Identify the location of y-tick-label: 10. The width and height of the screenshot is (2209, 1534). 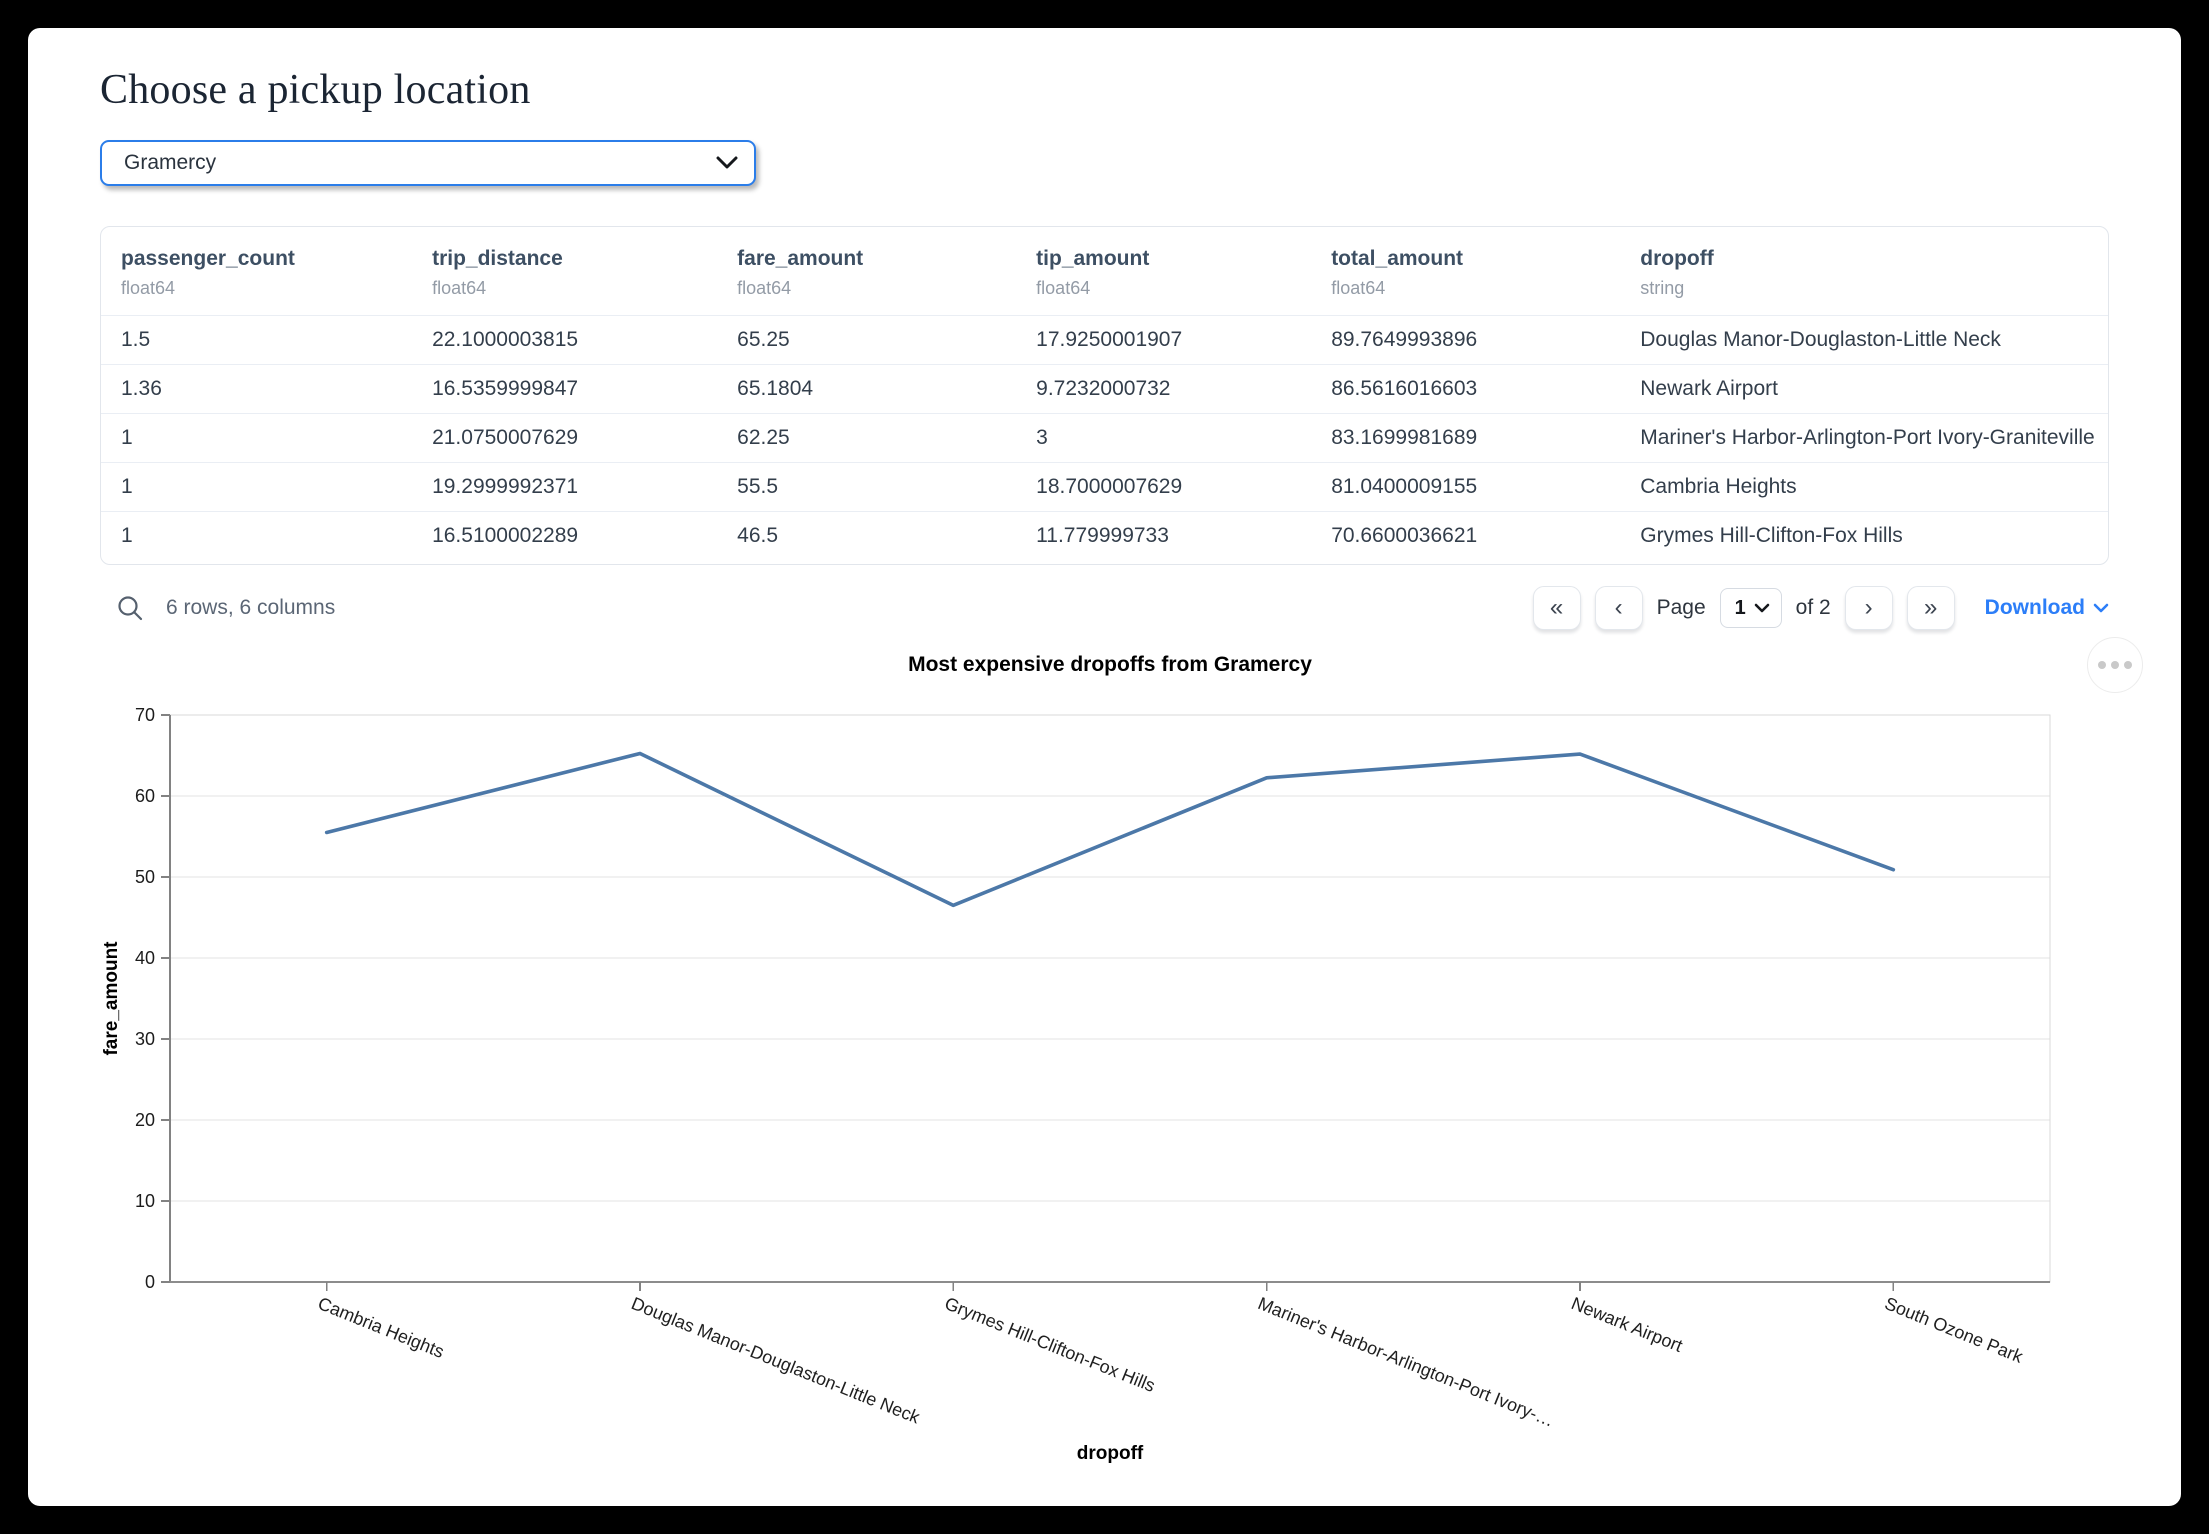
(145, 1201).